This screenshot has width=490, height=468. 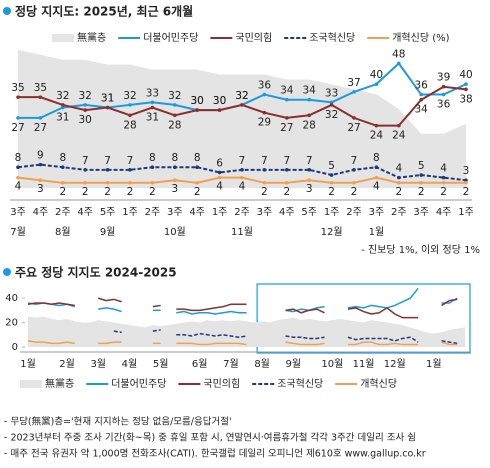 I want to click on data-label: 33, so click(x=152, y=93).